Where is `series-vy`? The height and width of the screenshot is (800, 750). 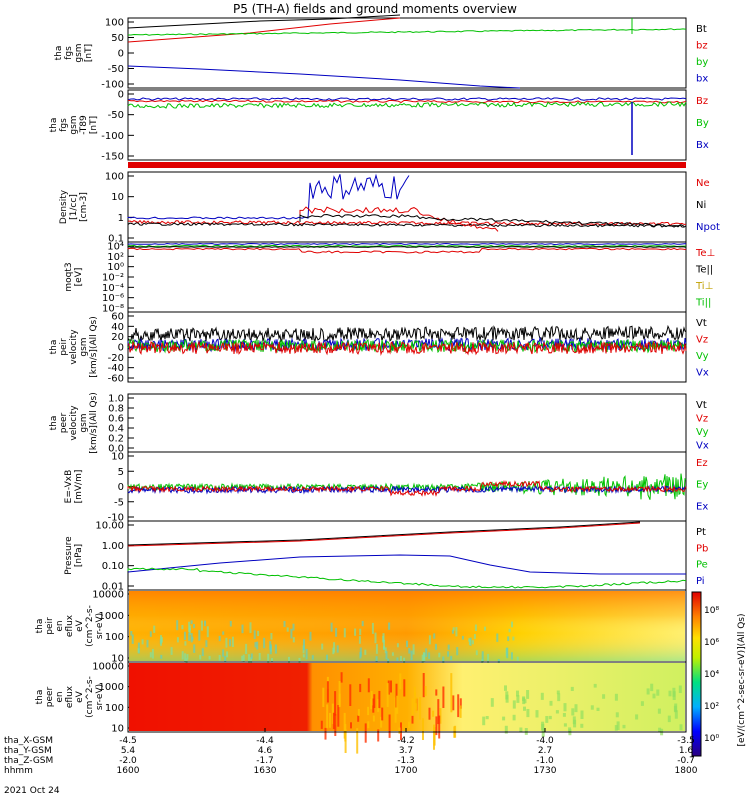 series-vy is located at coordinates (407, 346).